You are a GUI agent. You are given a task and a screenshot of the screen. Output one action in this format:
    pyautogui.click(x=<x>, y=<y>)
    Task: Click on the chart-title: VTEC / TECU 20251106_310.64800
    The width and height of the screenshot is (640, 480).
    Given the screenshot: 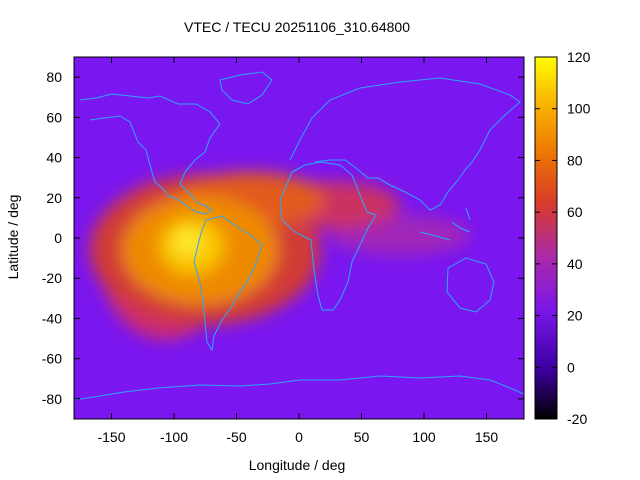 What is the action you would take?
    pyautogui.click(x=297, y=27)
    